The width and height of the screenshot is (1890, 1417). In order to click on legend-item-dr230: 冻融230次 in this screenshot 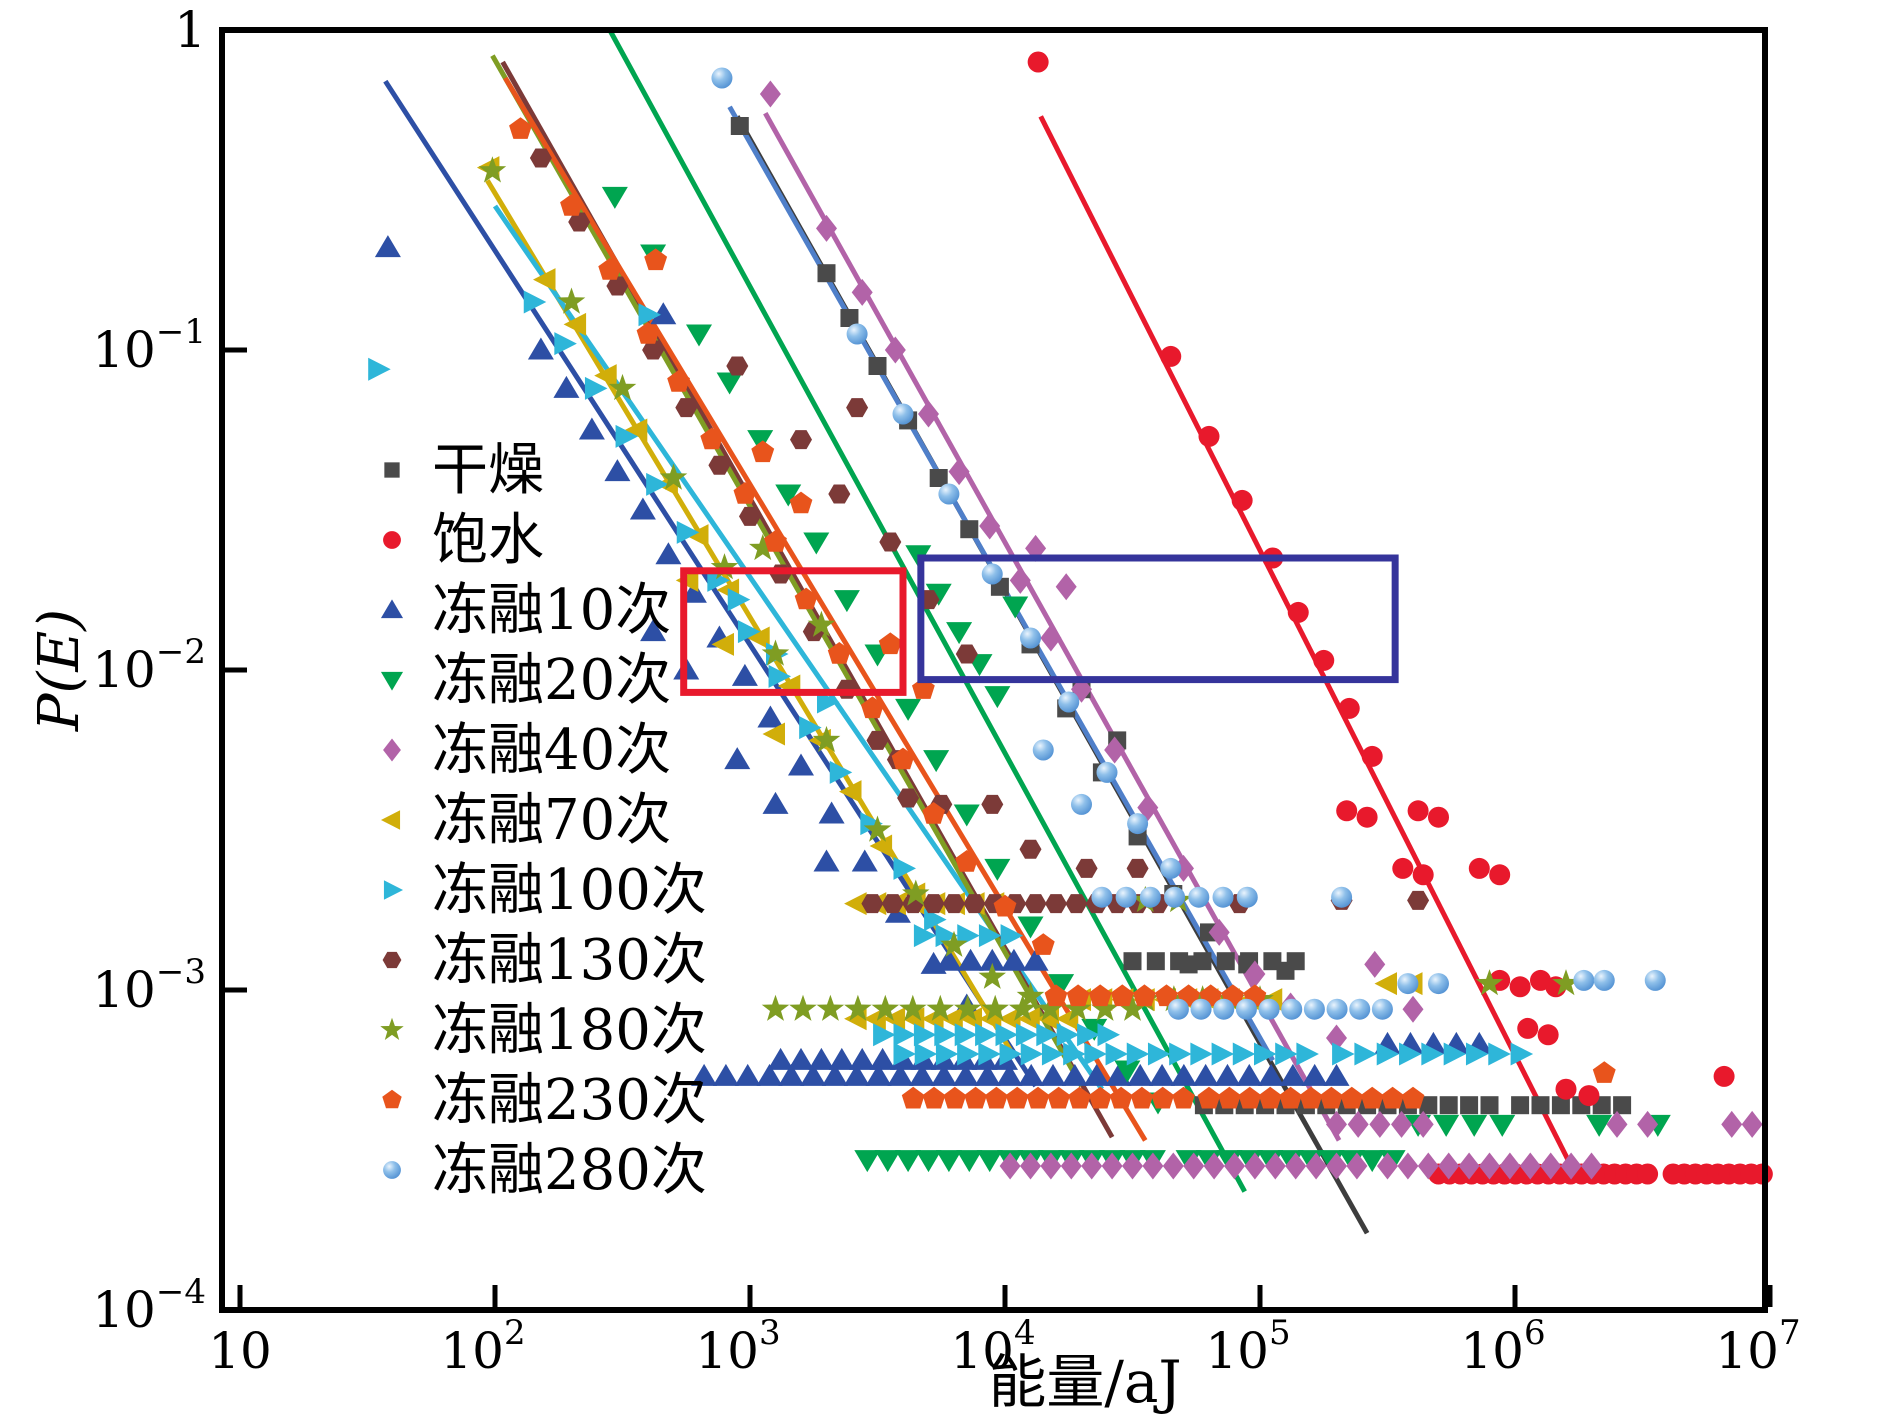, I will do `click(544, 1100)`.